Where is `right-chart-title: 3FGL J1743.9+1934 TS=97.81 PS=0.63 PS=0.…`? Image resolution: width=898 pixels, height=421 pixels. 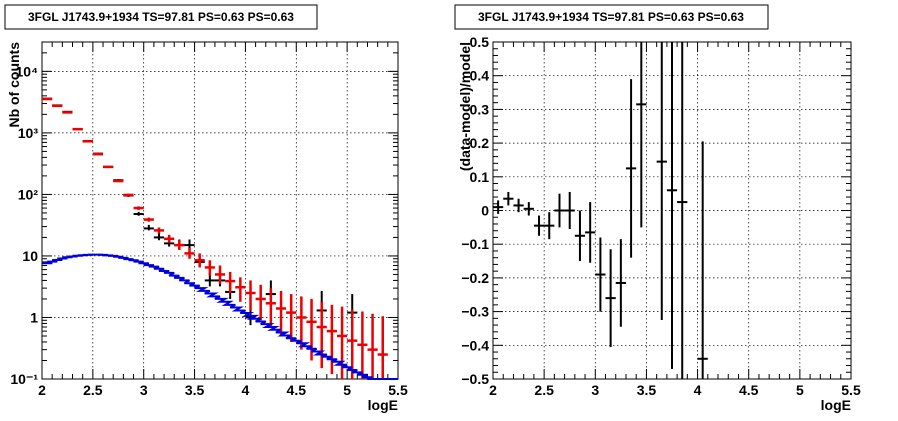 right-chart-title: 3FGL J1743.9+1934 TS=97.81 PS=0.63 PS=0.… is located at coordinates (611, 17).